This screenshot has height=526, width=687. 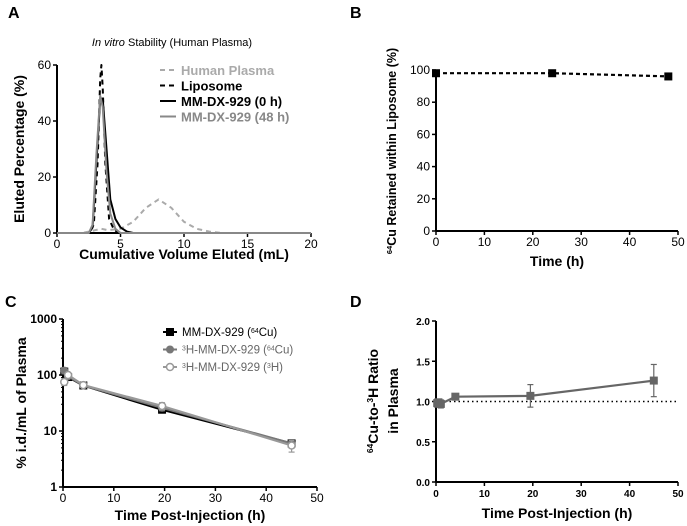 I want to click on y-tick-label: 2.0, so click(x=423, y=322).